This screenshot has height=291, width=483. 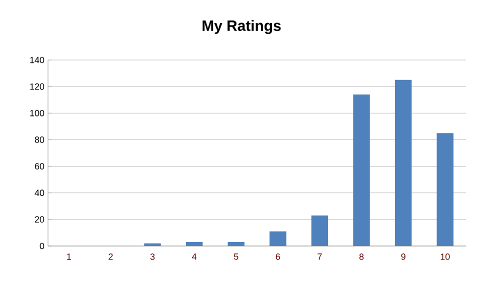 What do you see at coordinates (361, 257) in the screenshot?
I see `x-tick-label: 8` at bounding box center [361, 257].